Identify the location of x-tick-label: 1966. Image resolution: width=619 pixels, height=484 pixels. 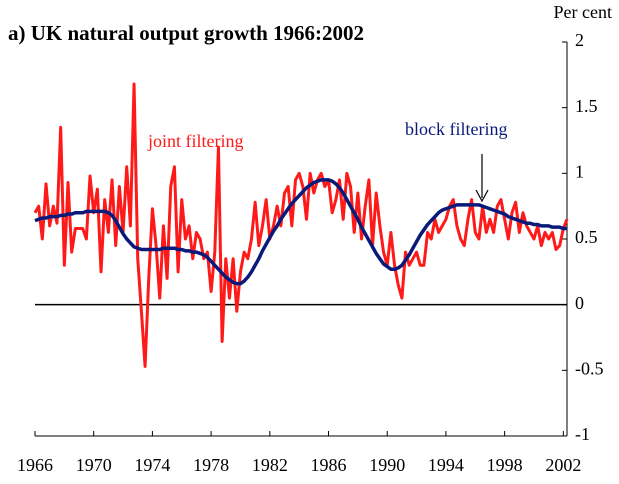
(35, 465).